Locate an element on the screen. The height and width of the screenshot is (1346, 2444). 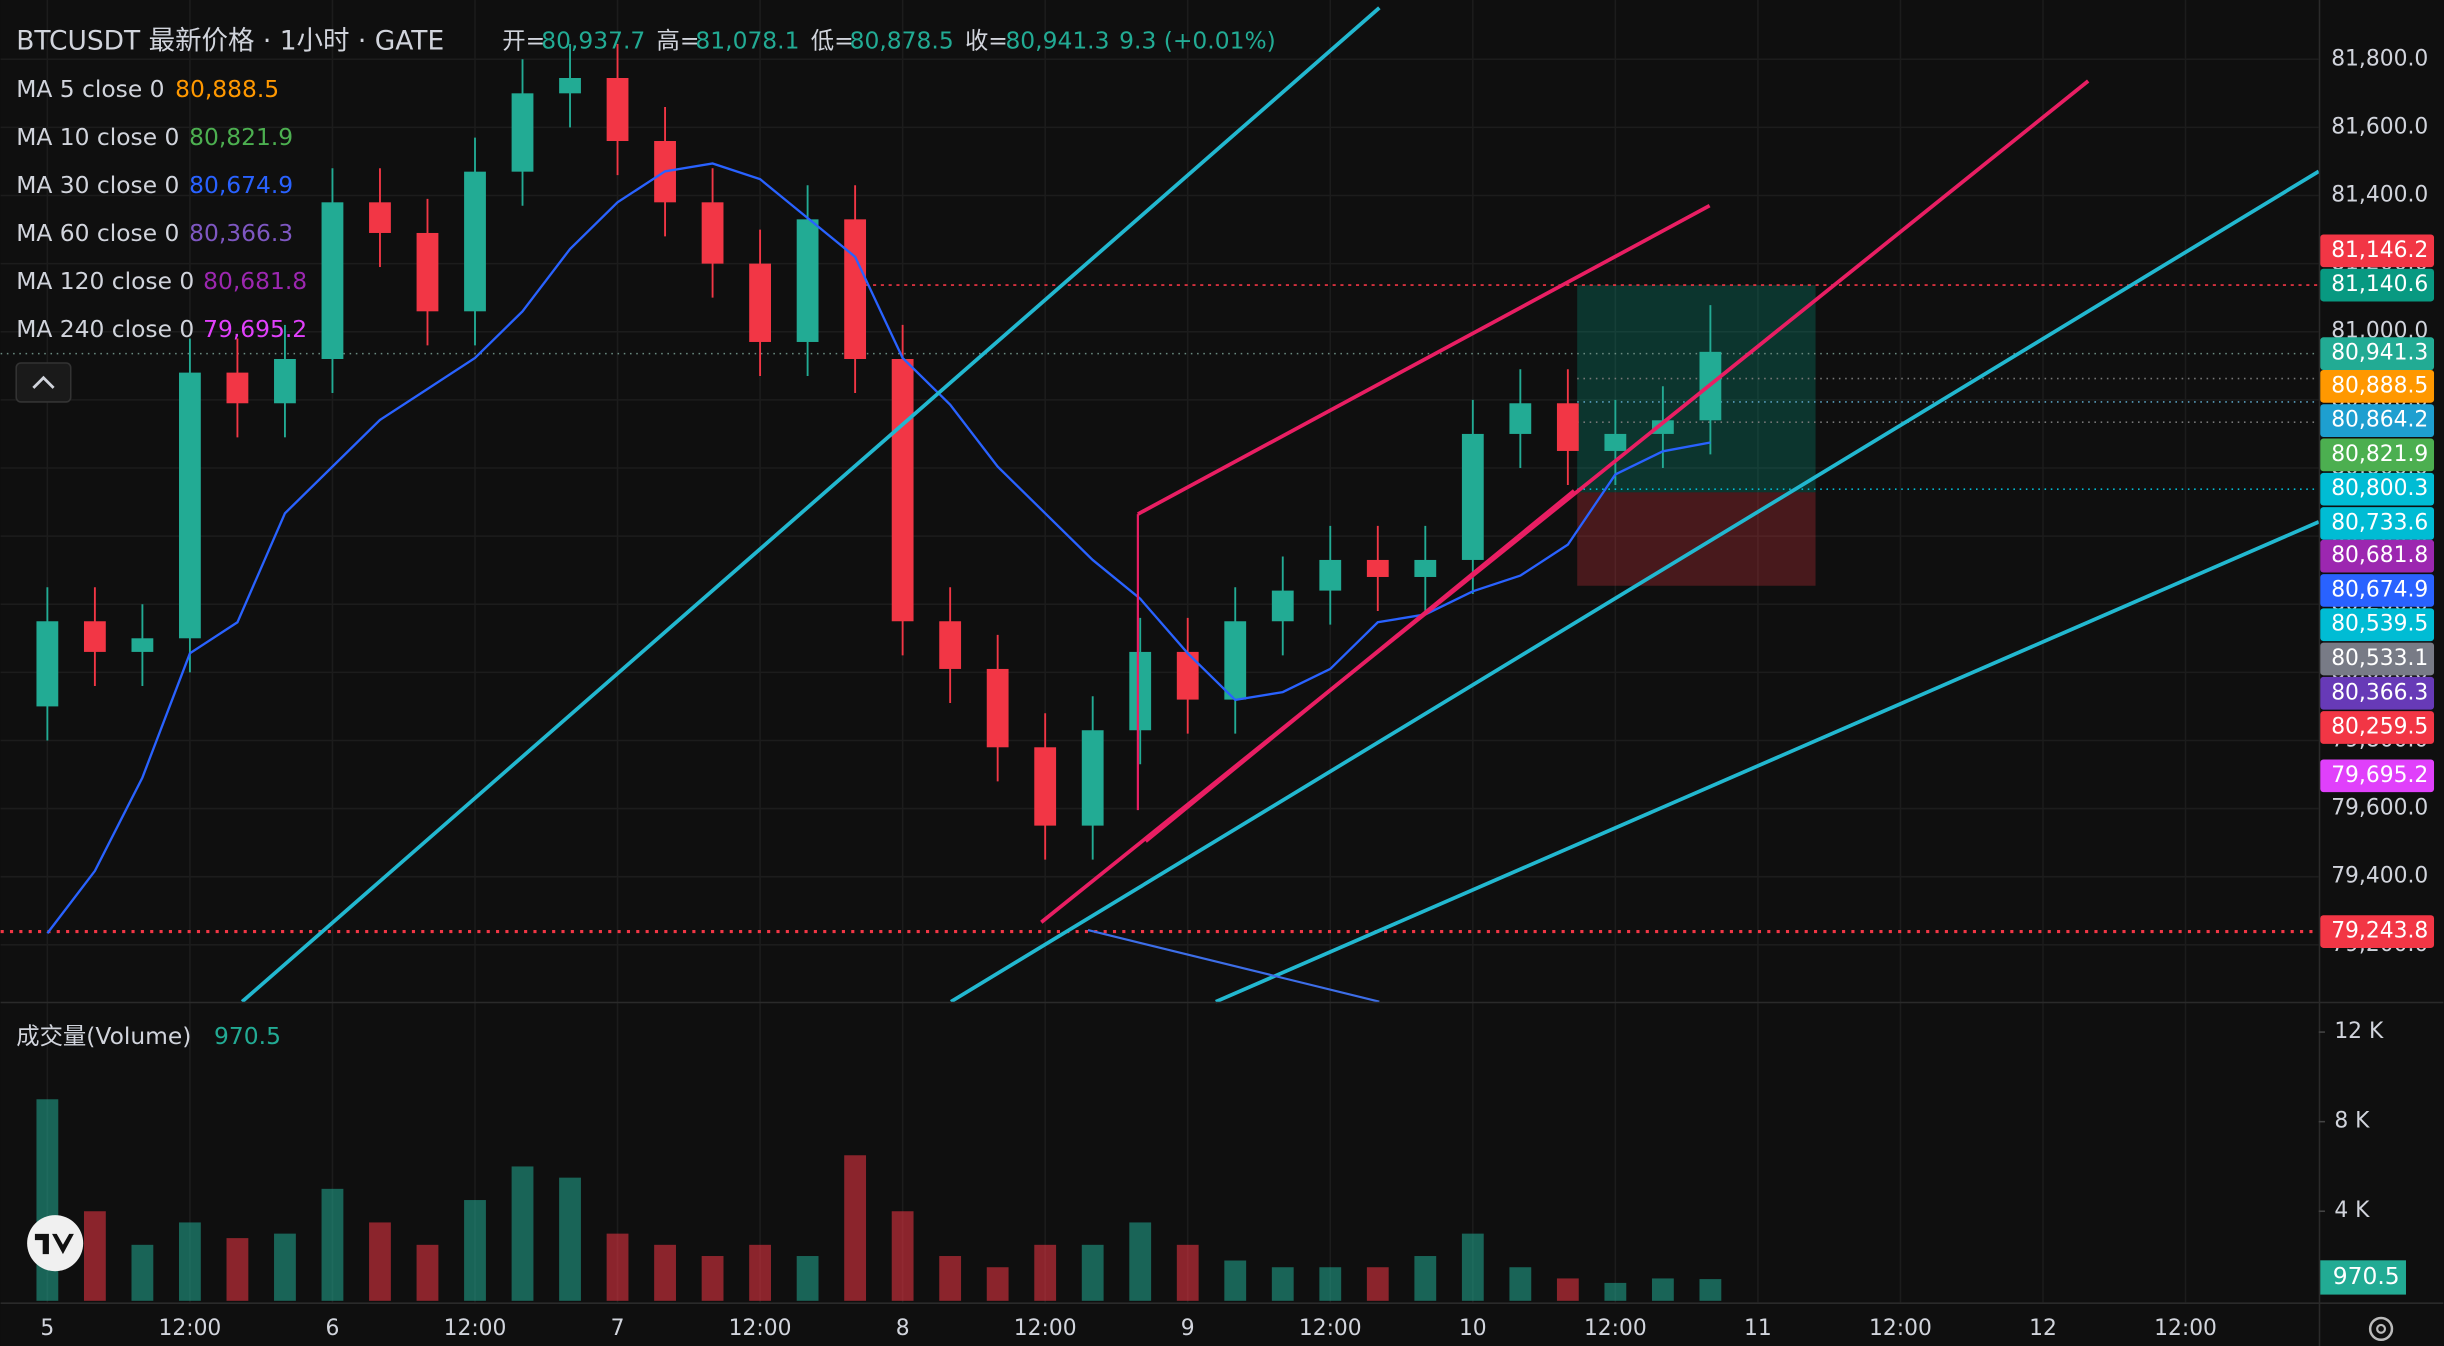
price-tag-text: 80,941.3 is located at coordinates (2379, 353).